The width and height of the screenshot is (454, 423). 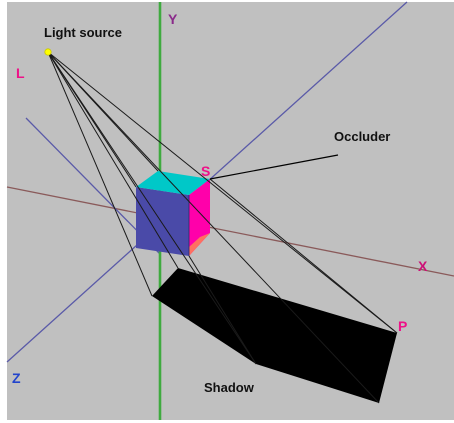 What do you see at coordinates (205, 171) in the screenshot?
I see `point-s-label: S` at bounding box center [205, 171].